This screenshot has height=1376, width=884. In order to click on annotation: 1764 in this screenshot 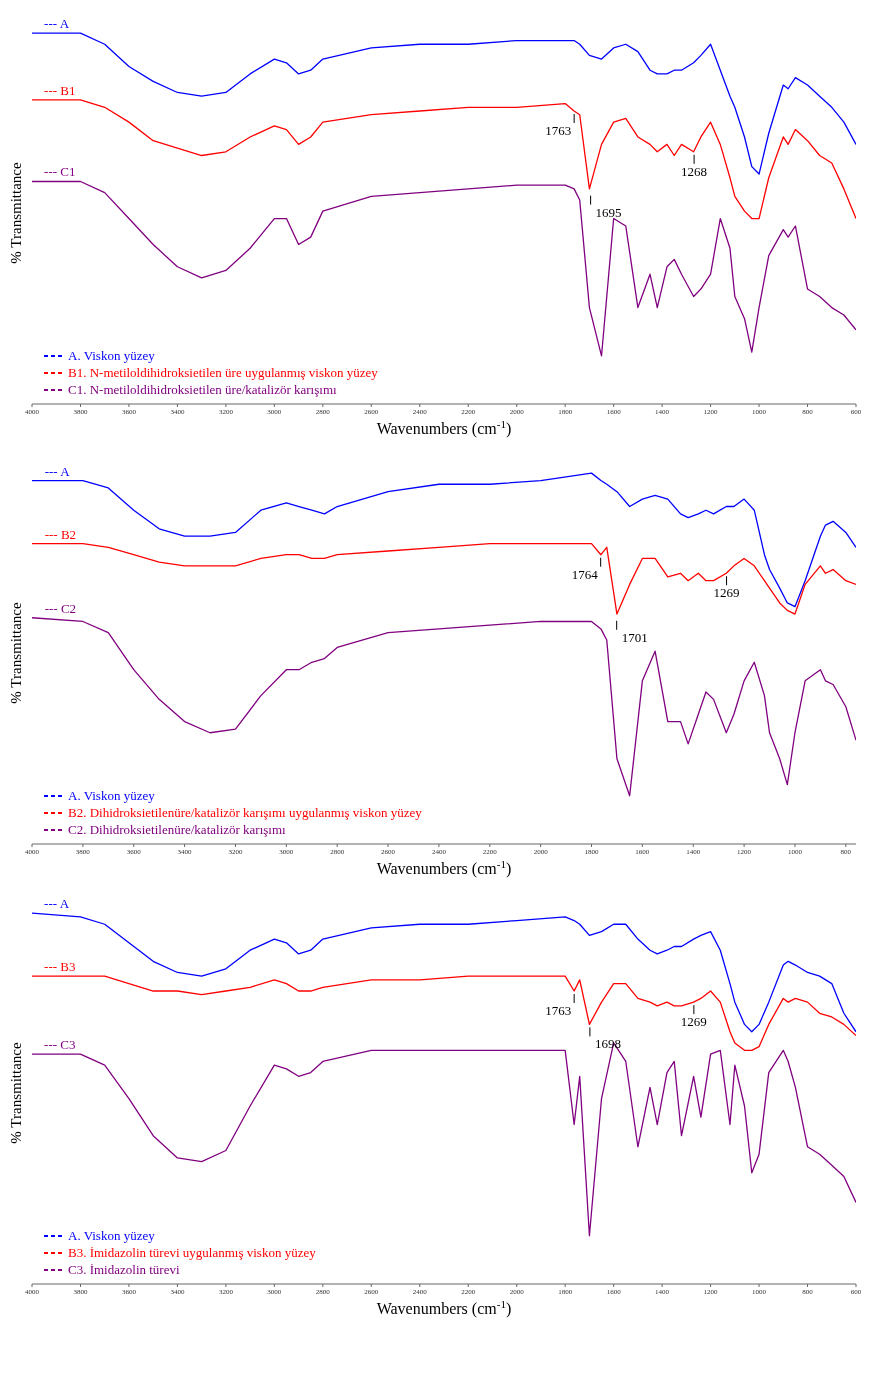, I will do `click(585, 574)`.